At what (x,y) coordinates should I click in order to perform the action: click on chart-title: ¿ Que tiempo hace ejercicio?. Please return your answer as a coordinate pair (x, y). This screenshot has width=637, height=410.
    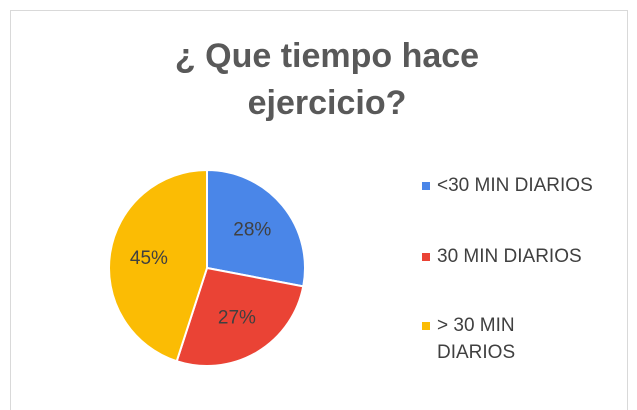
    Looking at the image, I should click on (327, 79).